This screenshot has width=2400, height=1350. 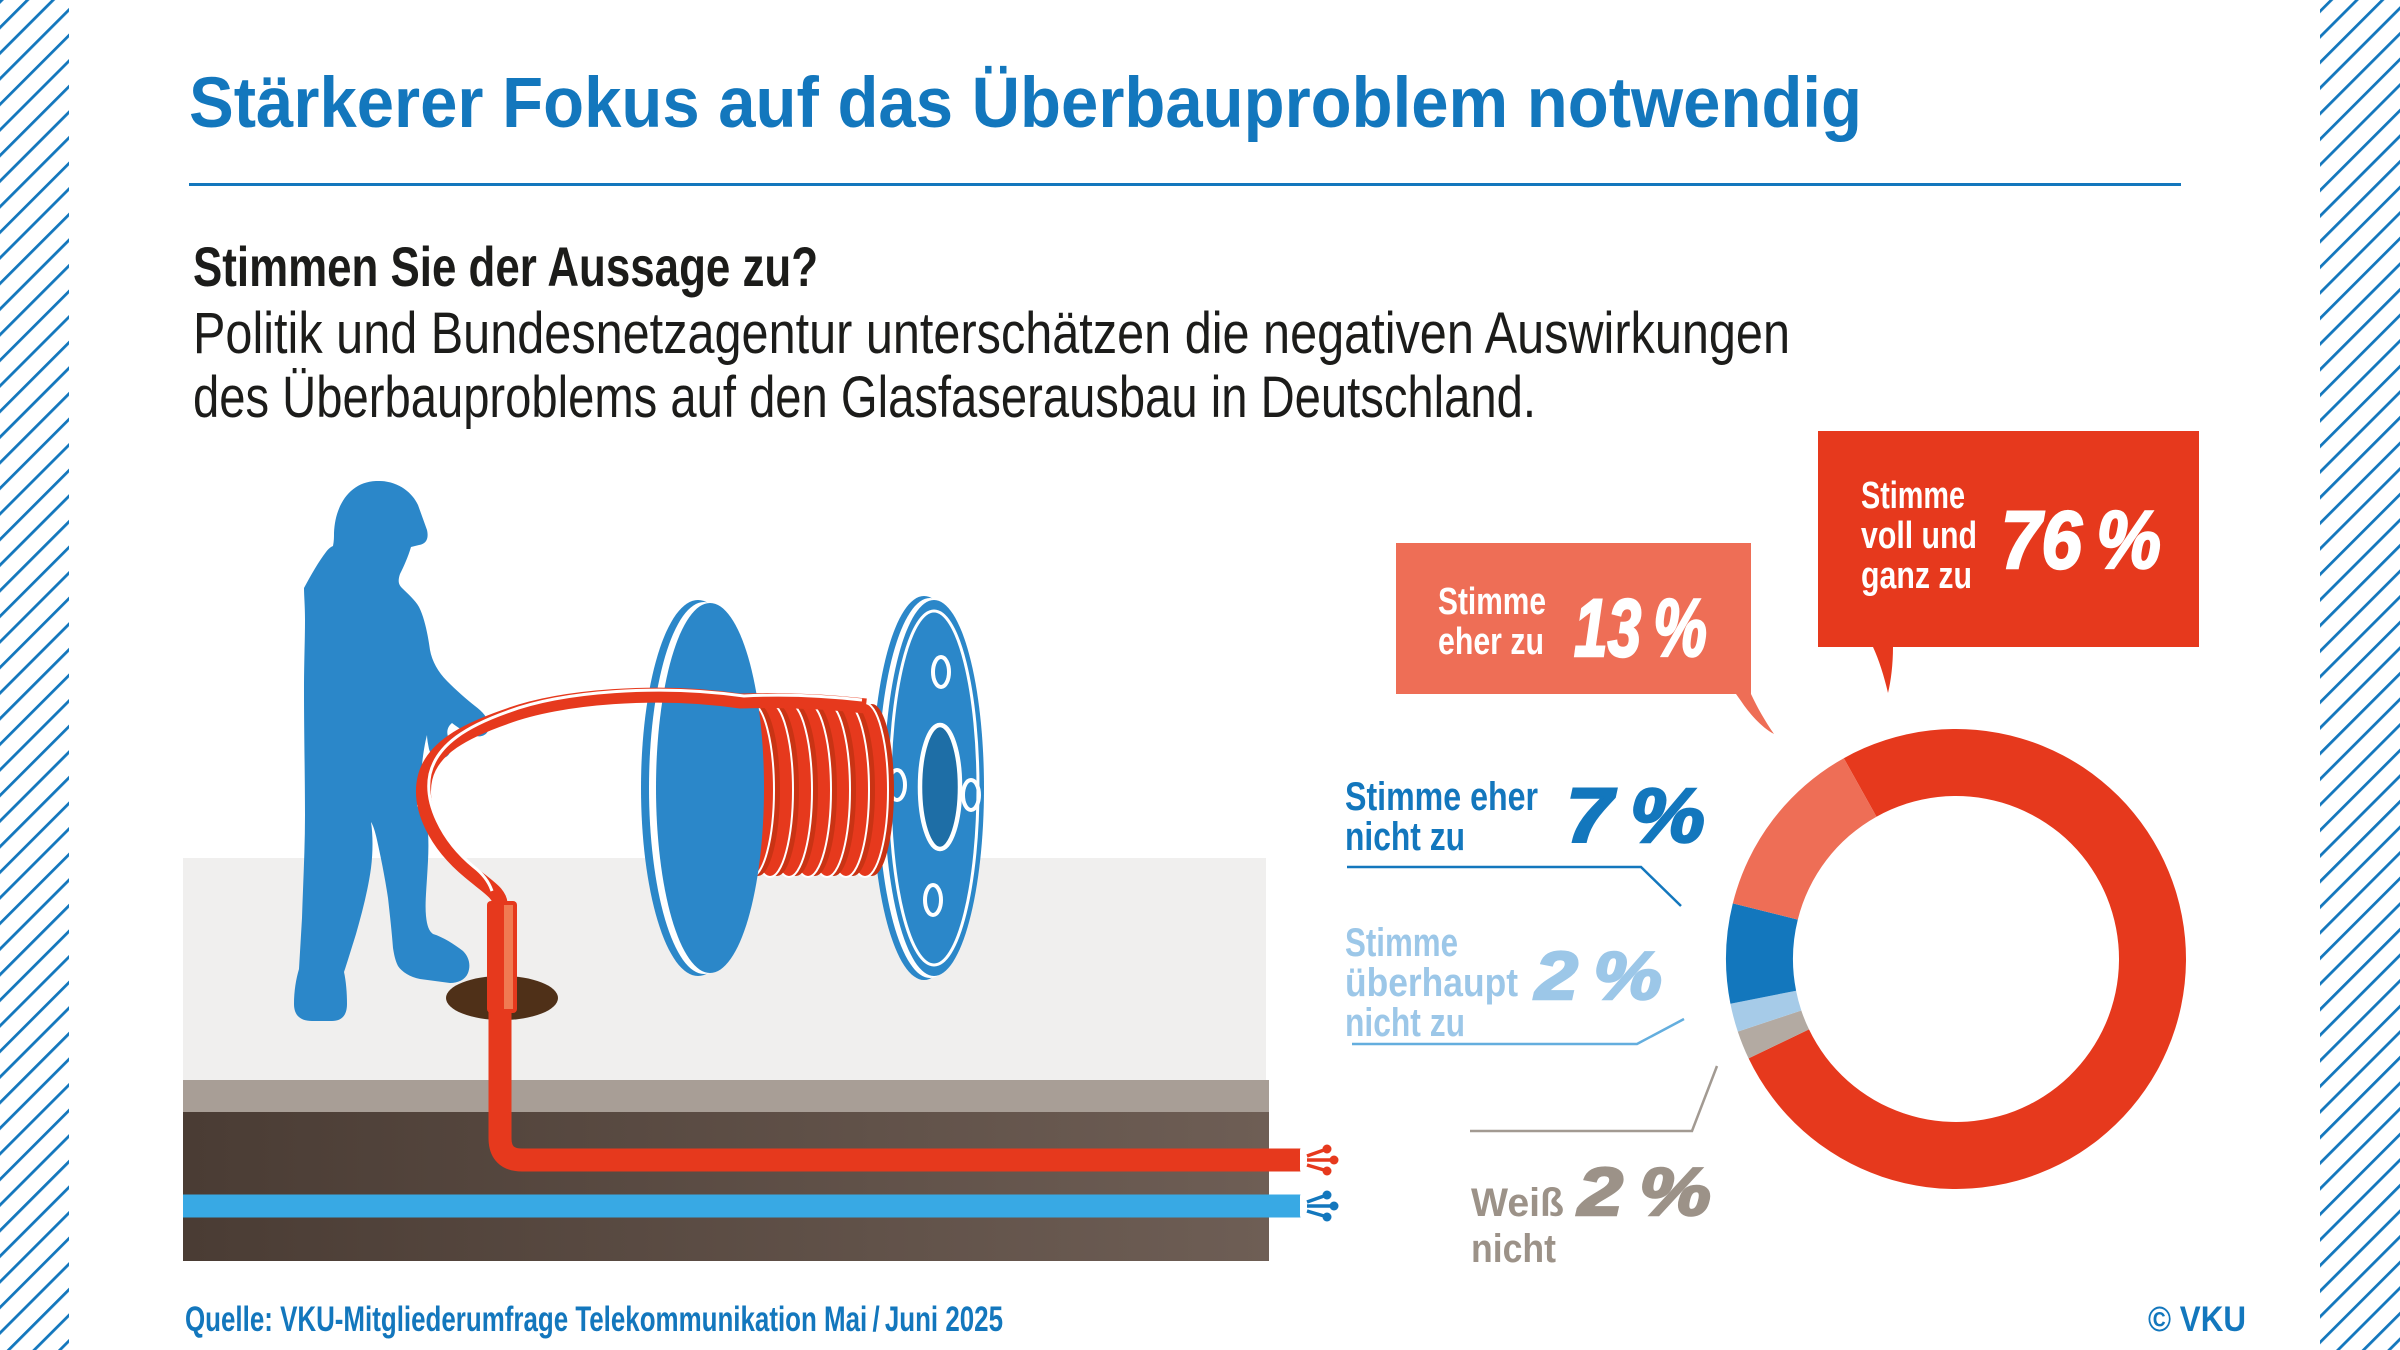 What do you see at coordinates (1491, 642) in the screenshot?
I see `svg-text: eher zu` at bounding box center [1491, 642].